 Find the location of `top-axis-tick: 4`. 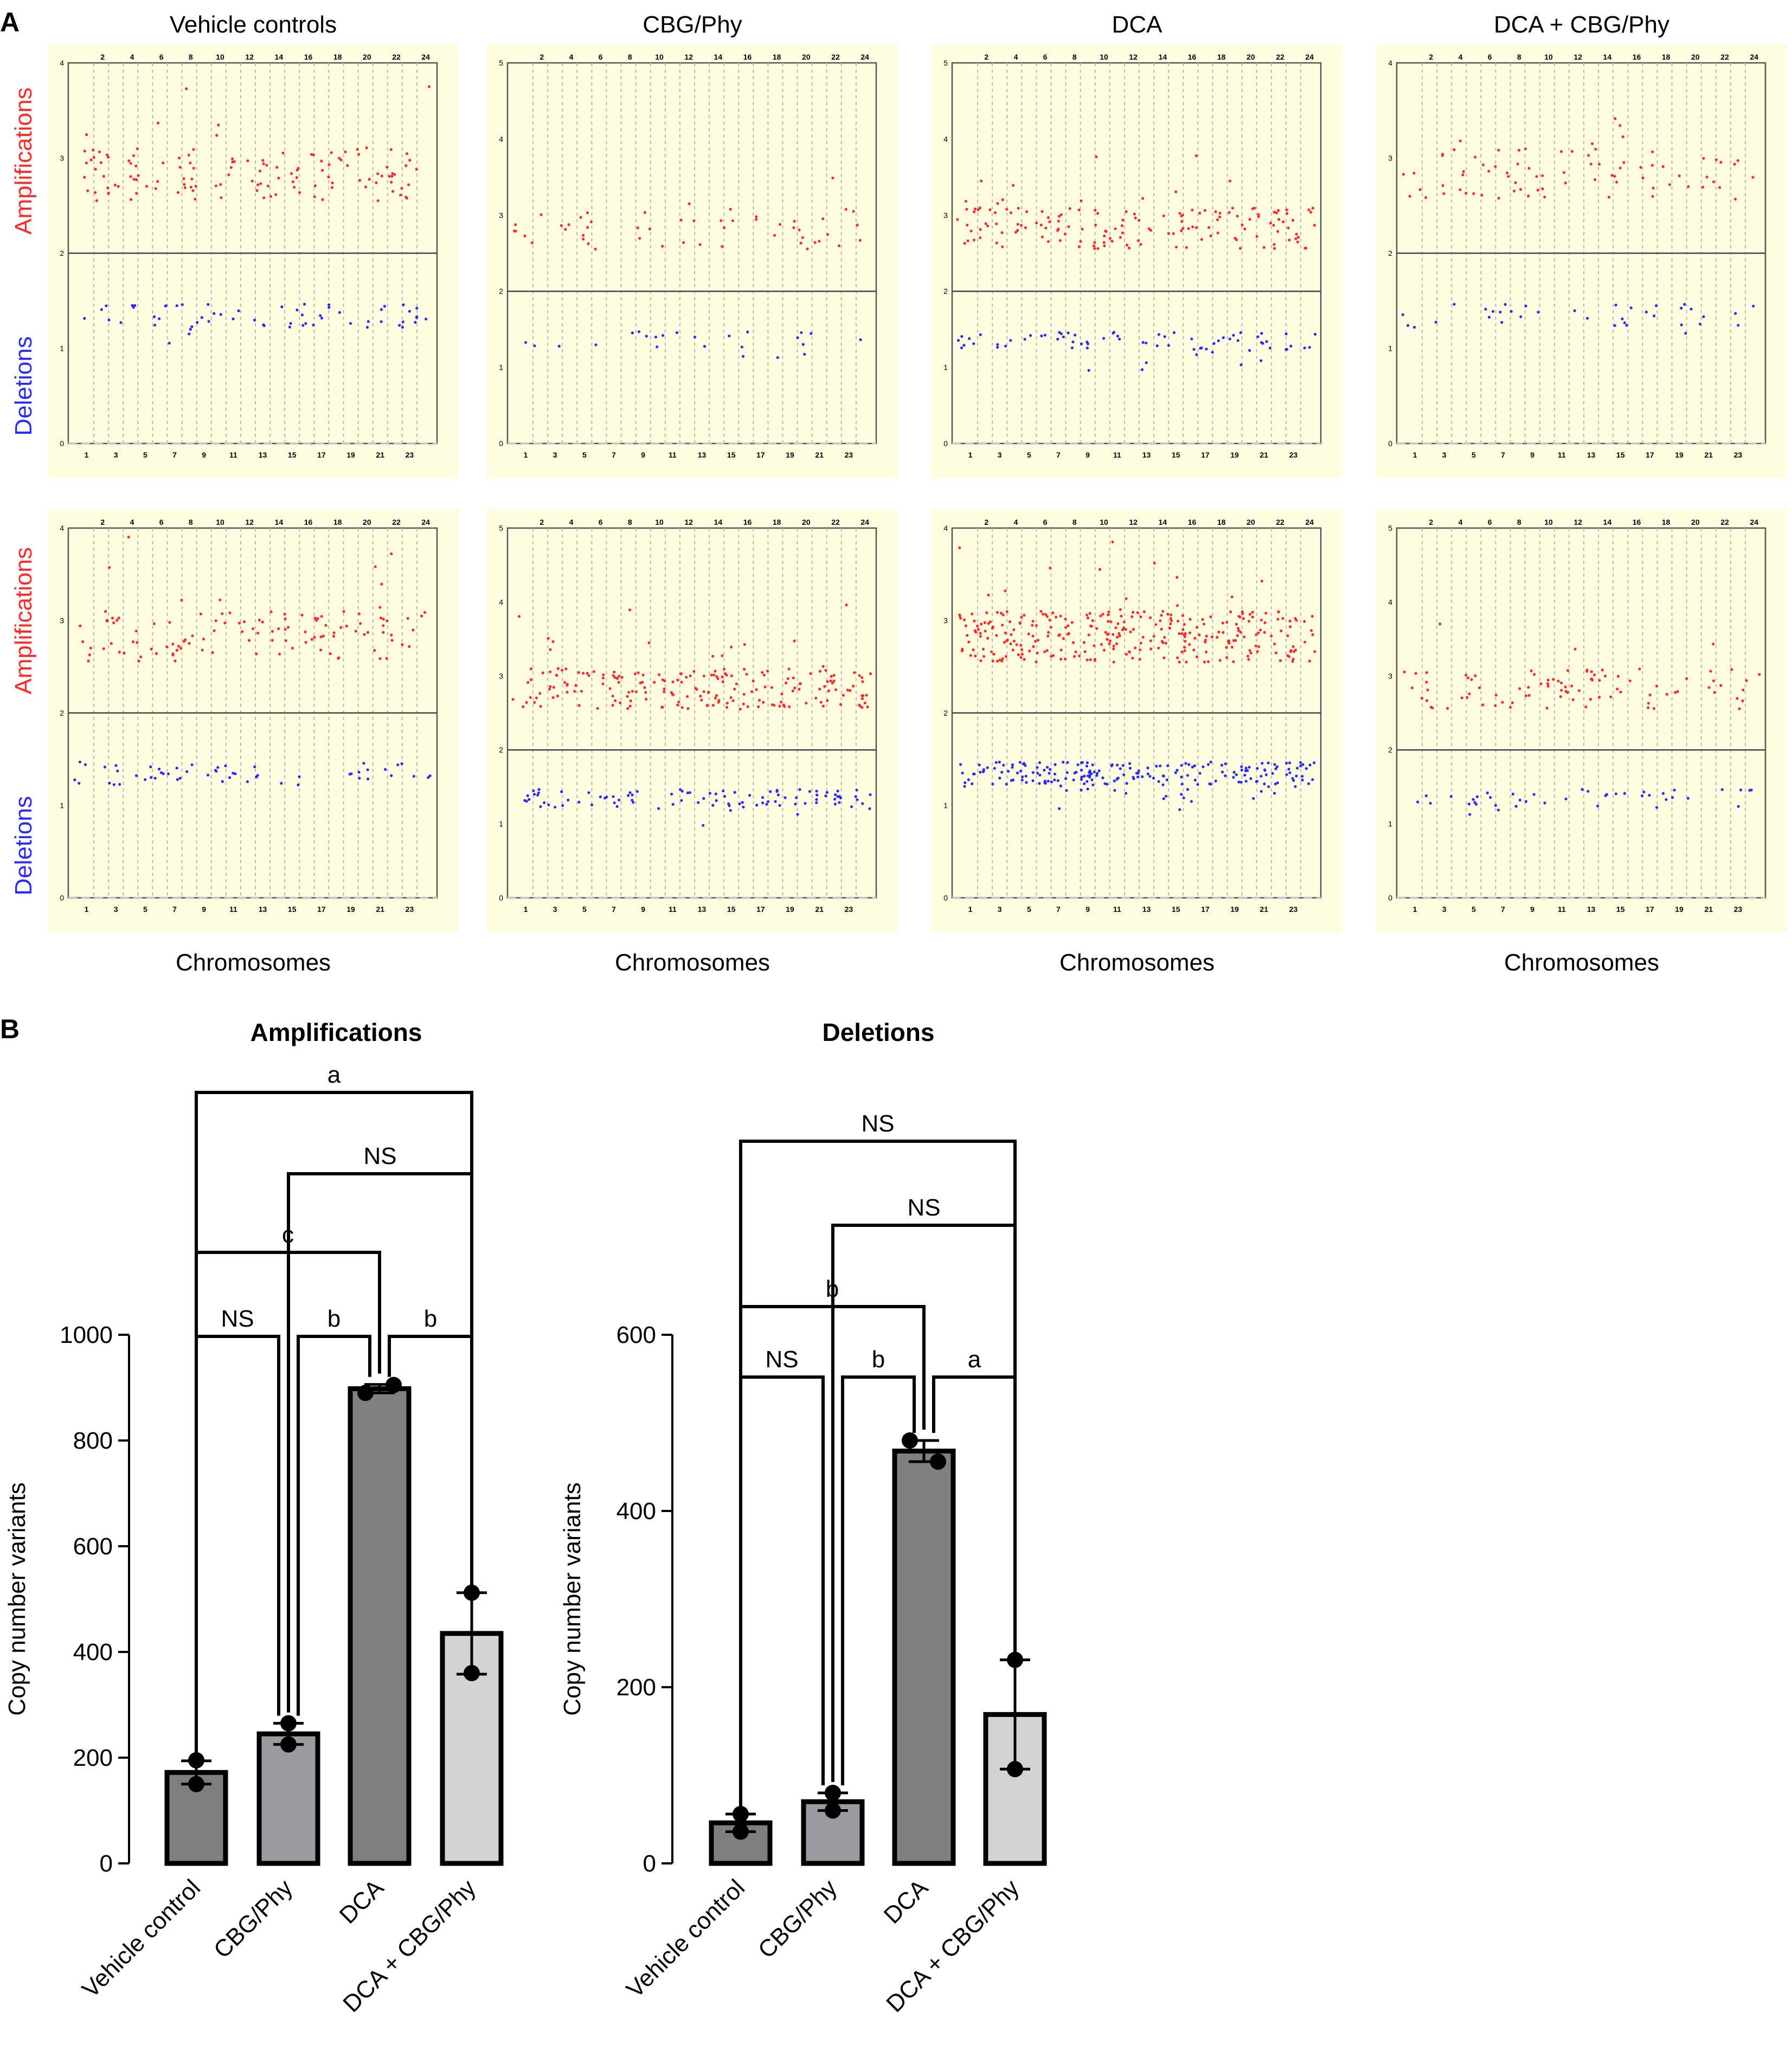

top-axis-tick: 4 is located at coordinates (1016, 57).